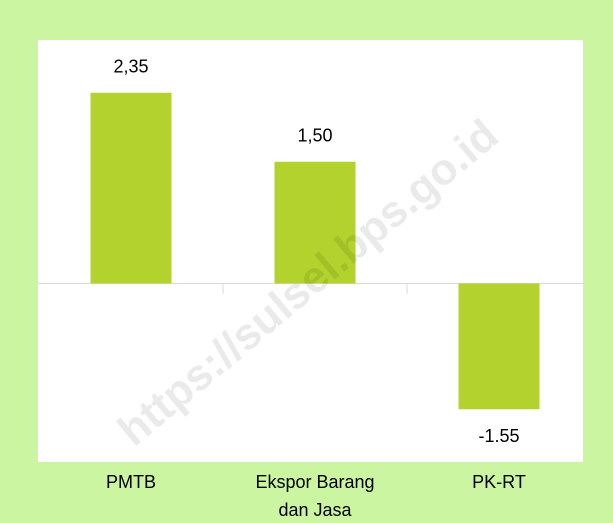 This screenshot has width=613, height=523. What do you see at coordinates (130, 482) in the screenshot?
I see `x-tick-label: PMTB` at bounding box center [130, 482].